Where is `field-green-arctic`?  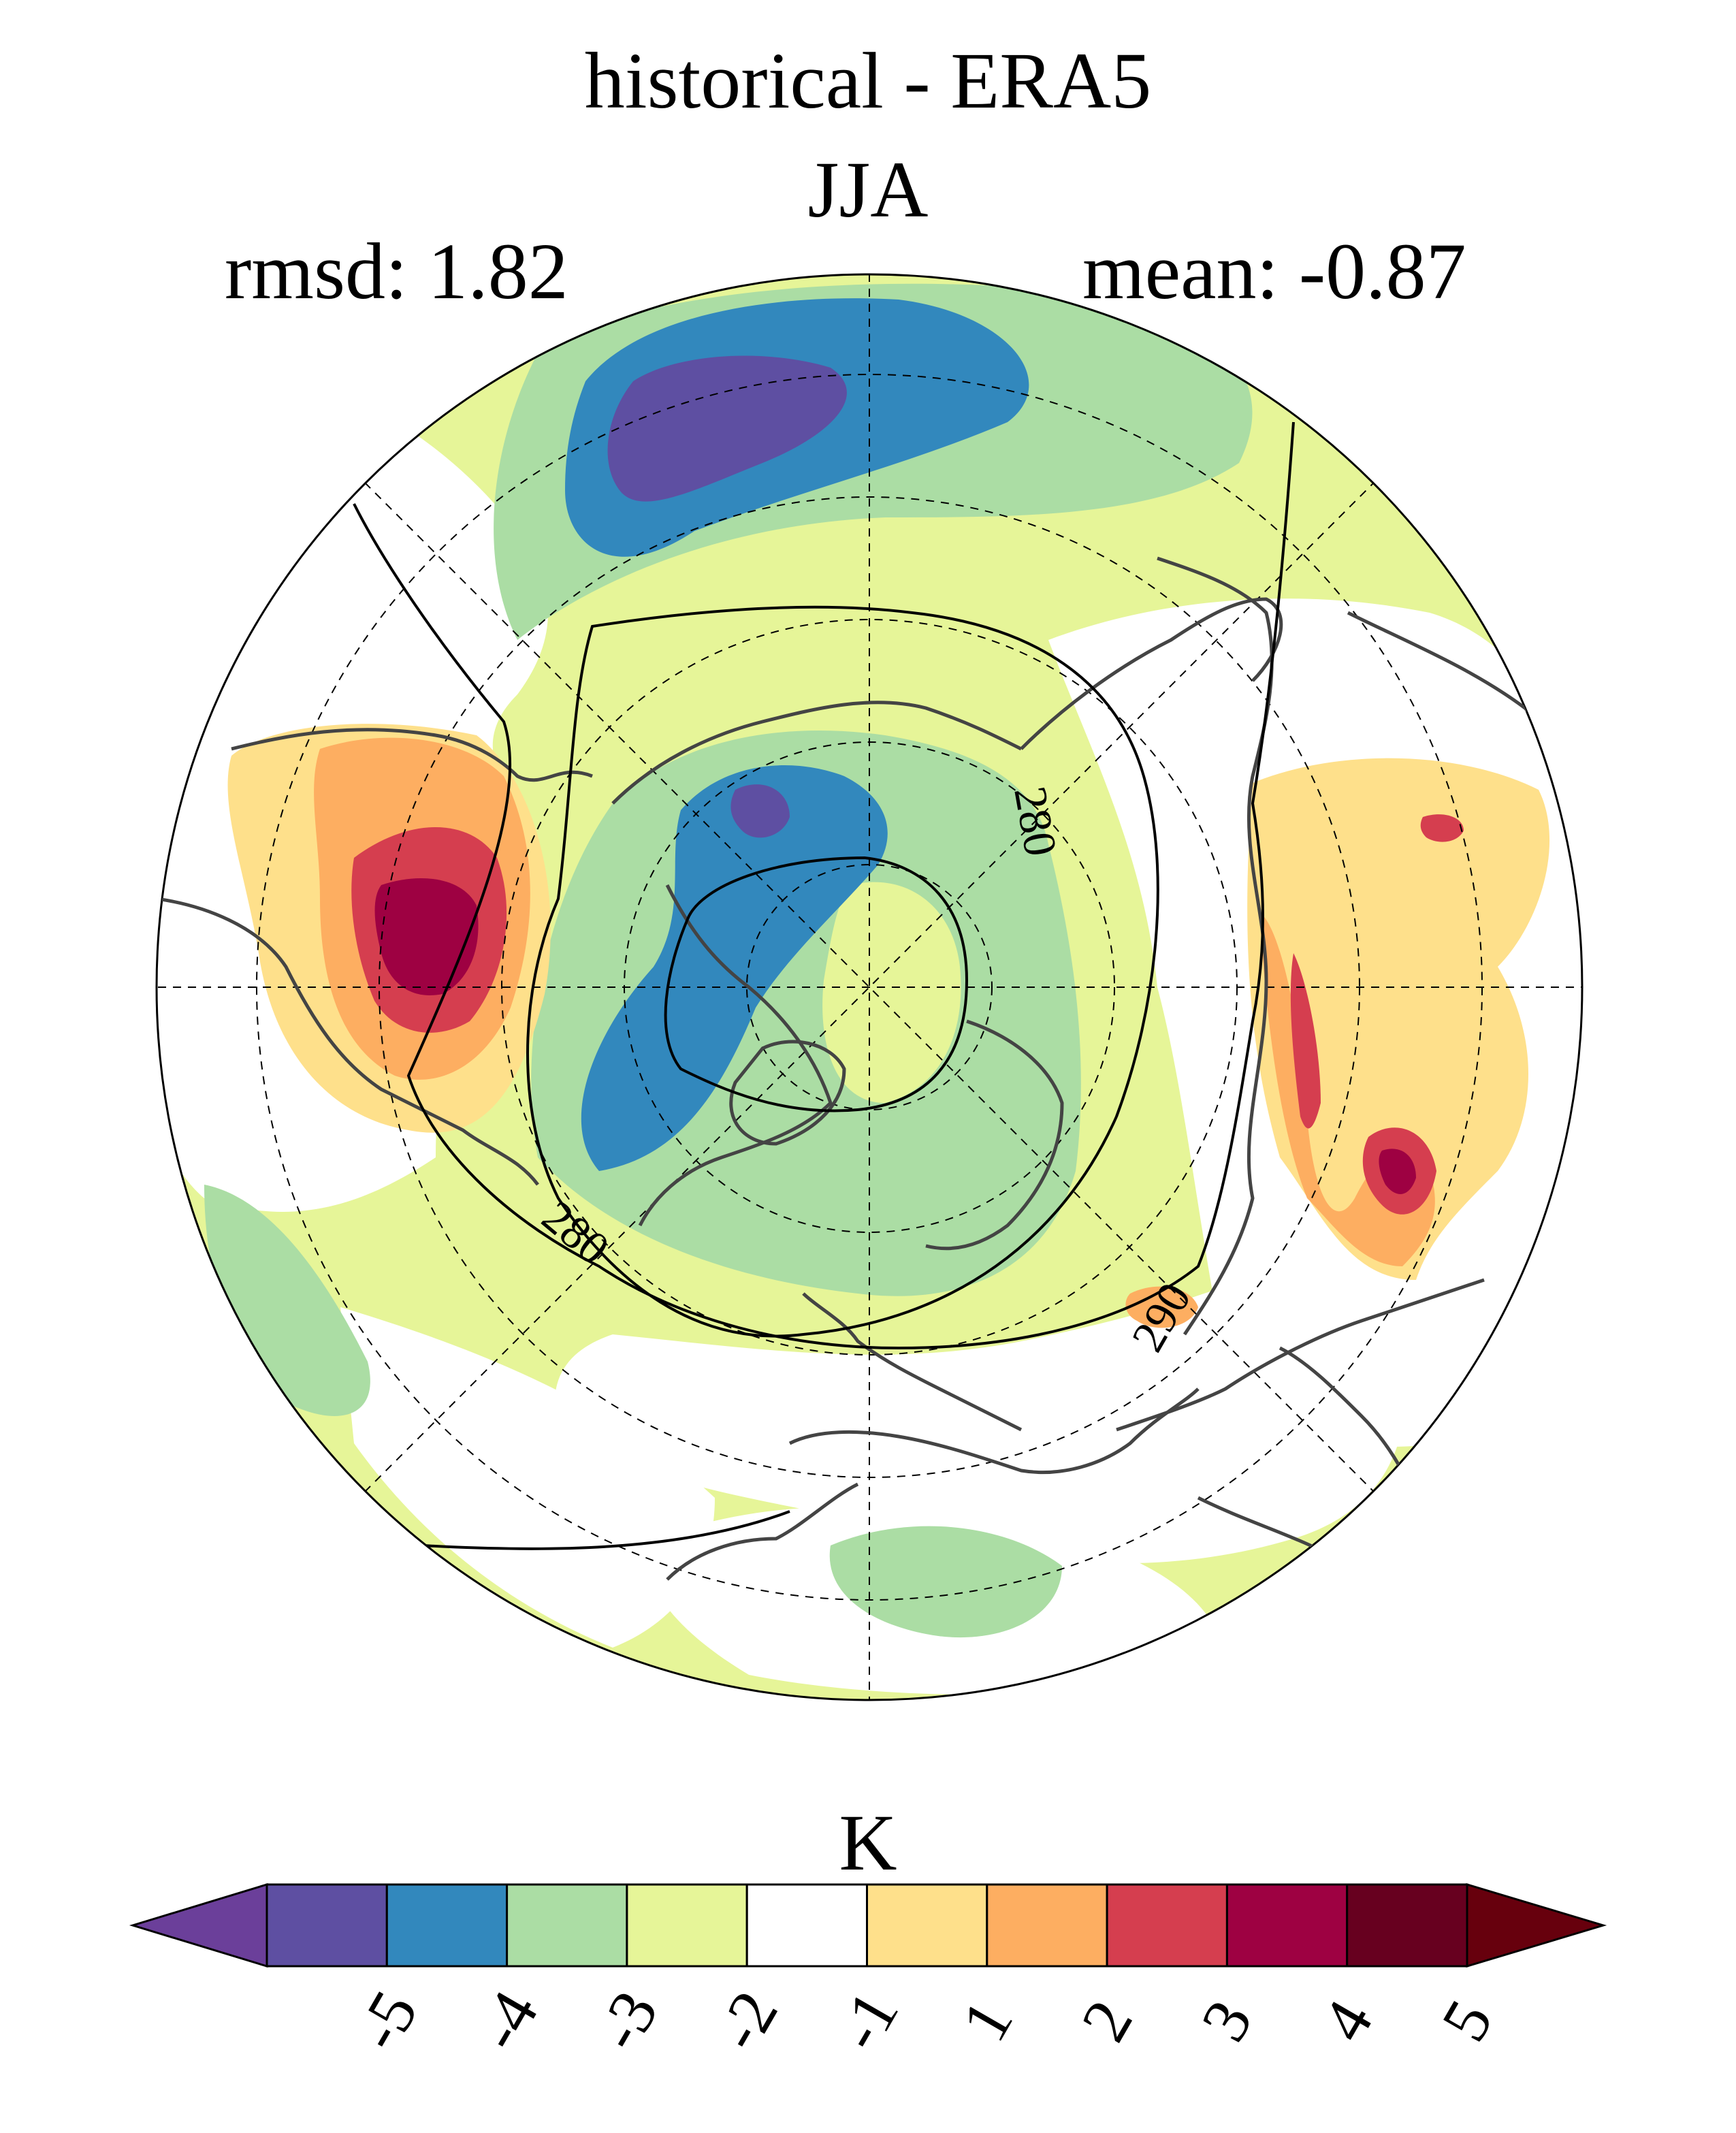 field-green-arctic is located at coordinates (806, 1014).